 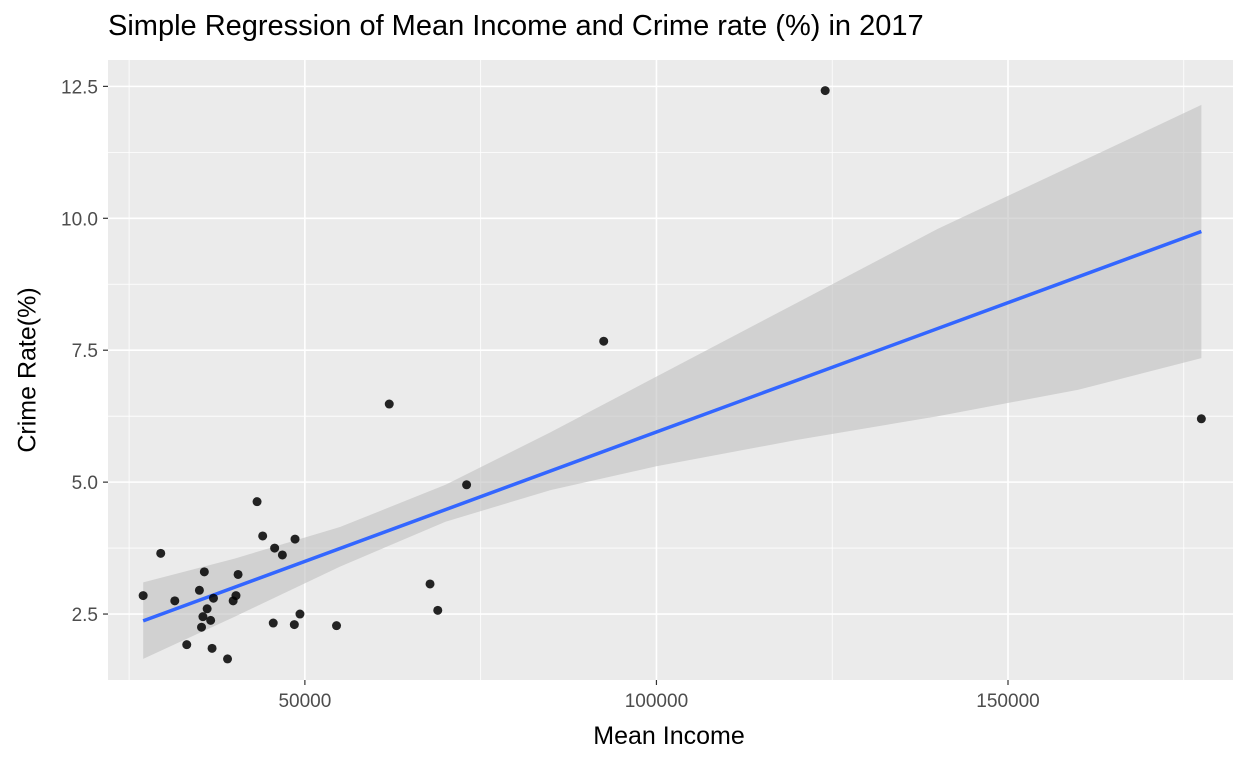 What do you see at coordinates (304, 701) in the screenshot?
I see `x-tick-label: 50000` at bounding box center [304, 701].